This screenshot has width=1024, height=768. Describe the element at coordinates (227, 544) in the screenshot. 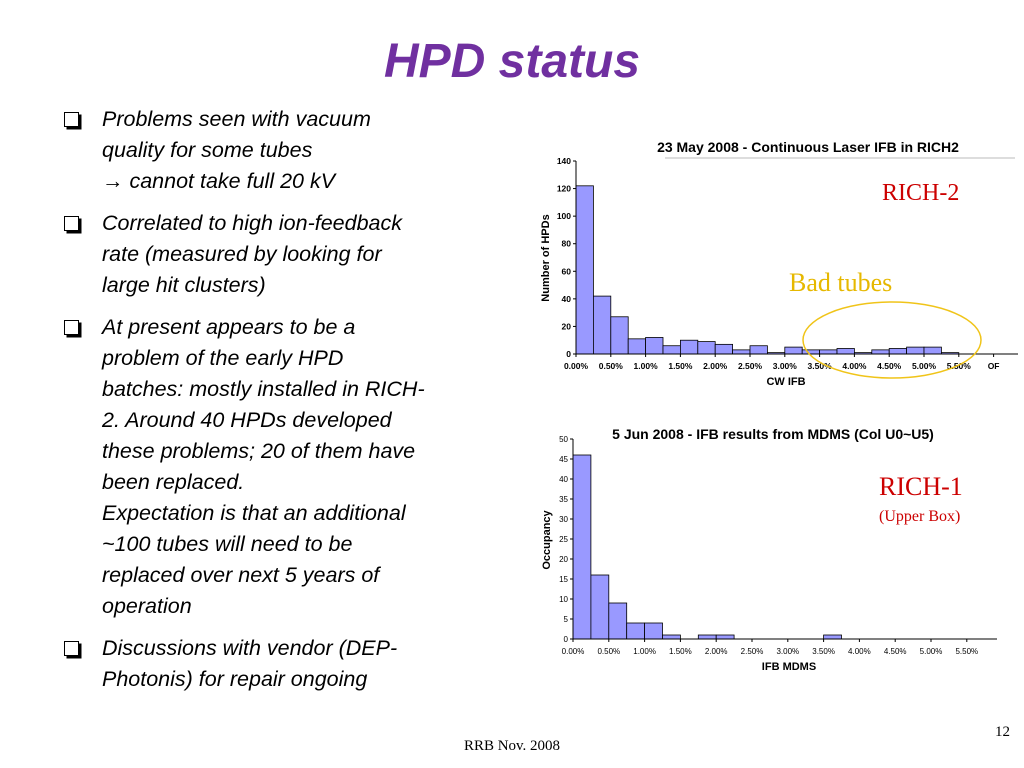

I see `bullet-line: ~100 tubes will need to be` at that location.